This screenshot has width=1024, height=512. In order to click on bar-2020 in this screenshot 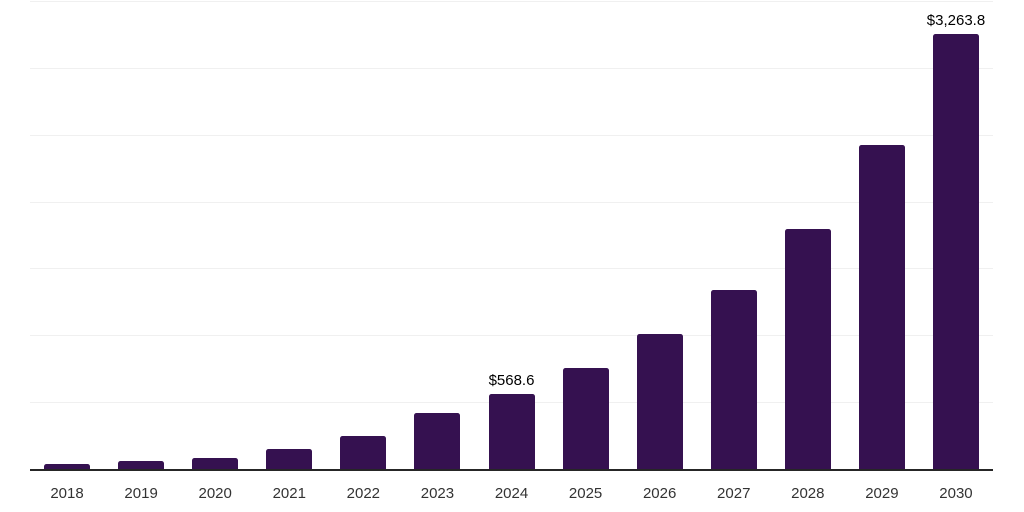, I will do `click(215, 463)`.